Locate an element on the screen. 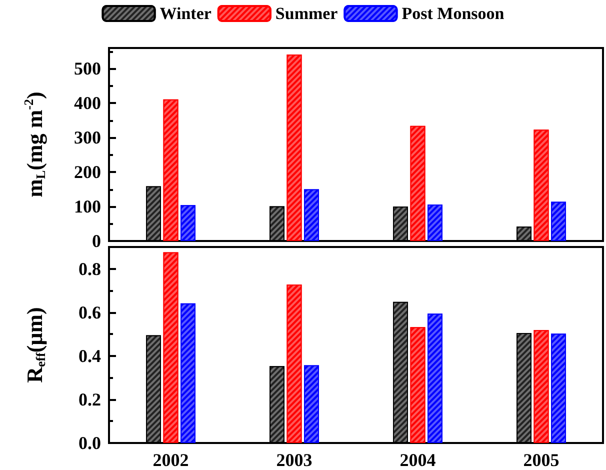  y-axis-title: Reff(μm) is located at coordinates (35, 345).